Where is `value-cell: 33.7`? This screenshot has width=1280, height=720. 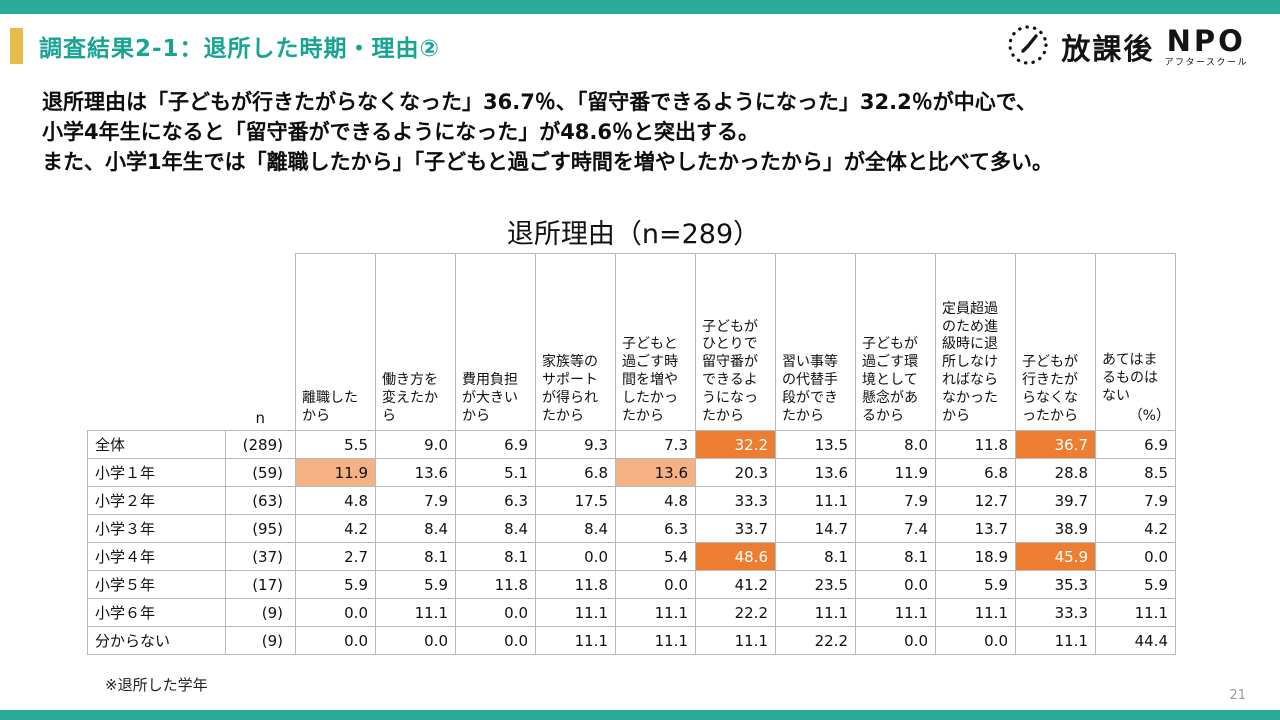 value-cell: 33.7 is located at coordinates (735, 528).